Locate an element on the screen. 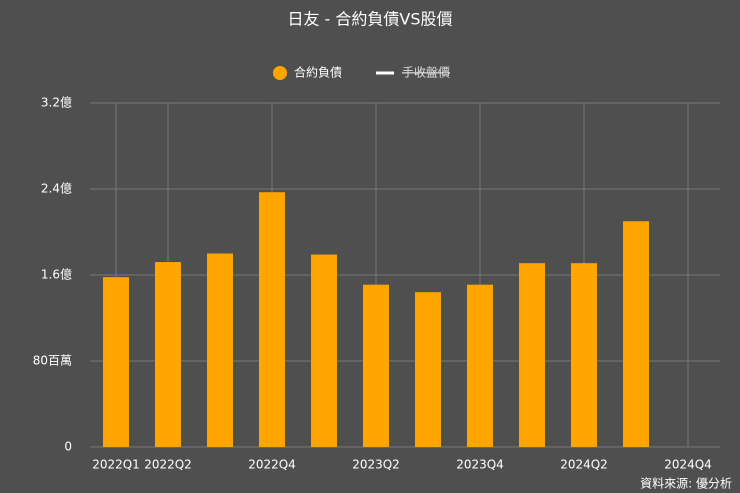 This screenshot has width=740, height=493. x-tick-label: 2023Q2 is located at coordinates (376, 465).